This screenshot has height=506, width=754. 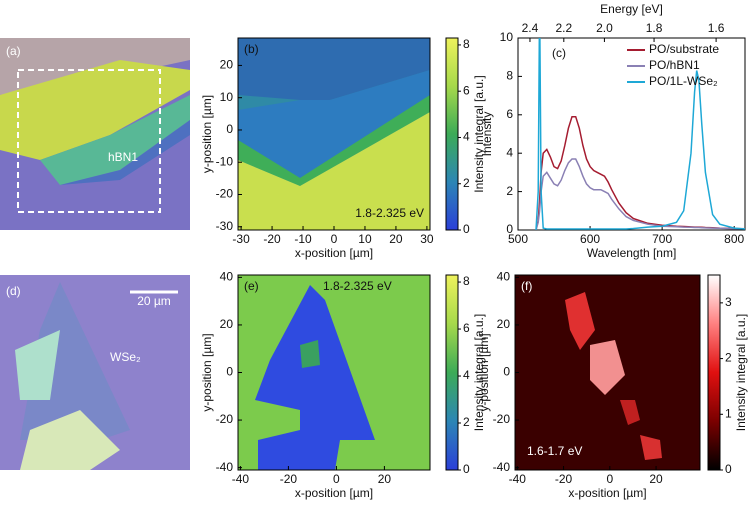 I want to click on y-tick-label: -30, so click(x=225, y=226).